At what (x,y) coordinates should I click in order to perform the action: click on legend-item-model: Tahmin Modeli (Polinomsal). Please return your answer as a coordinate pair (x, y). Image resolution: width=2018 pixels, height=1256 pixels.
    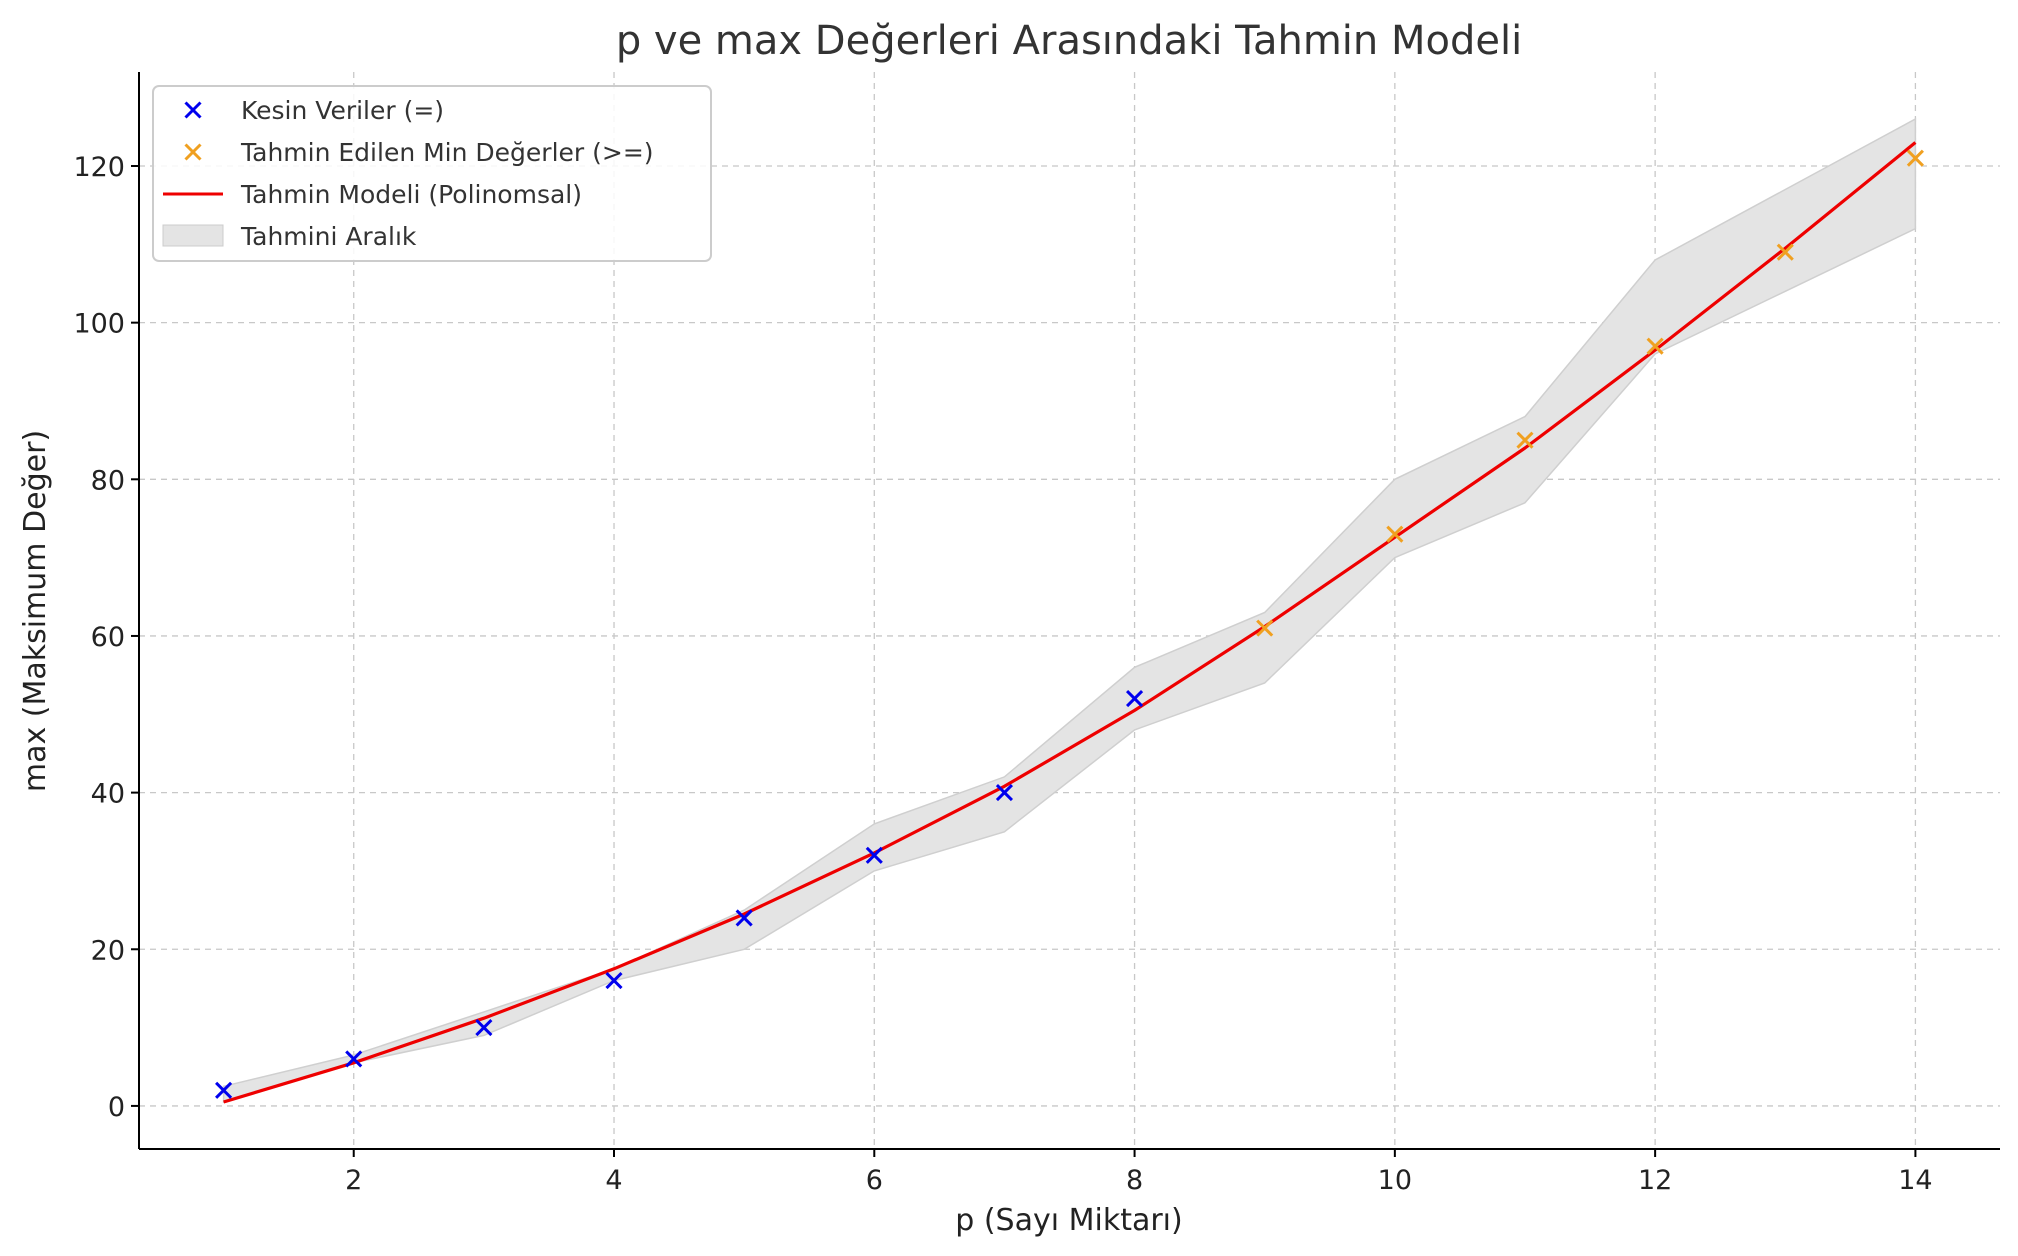
    Looking at the image, I should click on (372, 194).